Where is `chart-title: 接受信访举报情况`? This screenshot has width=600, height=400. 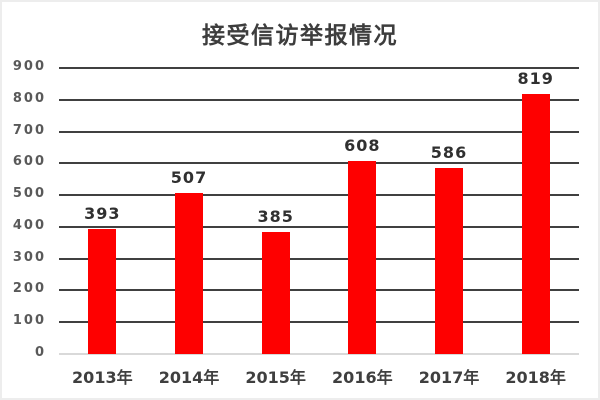 chart-title: 接受信访举报情况 is located at coordinates (300, 36).